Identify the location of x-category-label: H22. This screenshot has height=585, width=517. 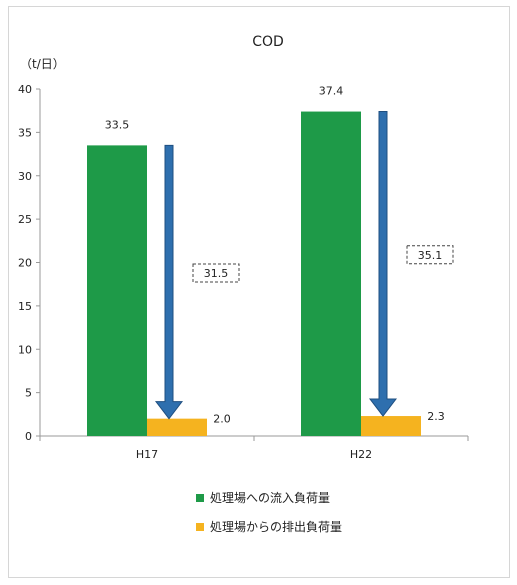
(361, 454).